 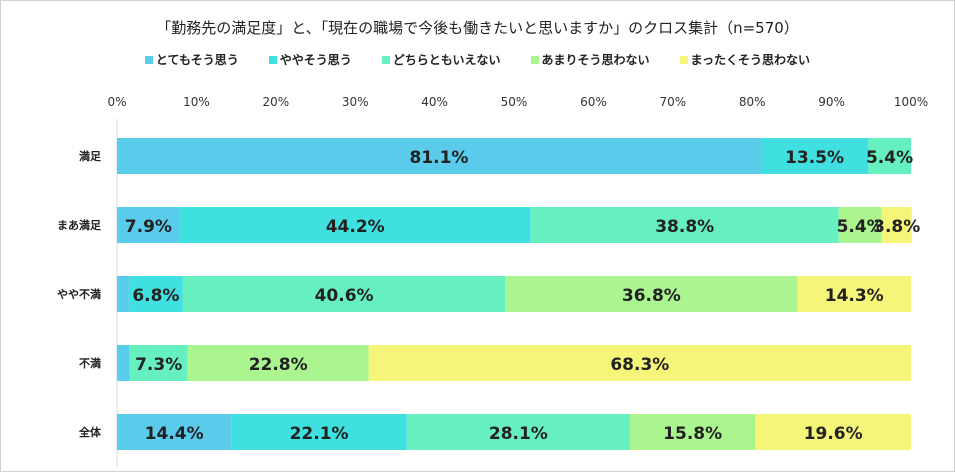 What do you see at coordinates (752, 102) in the screenshot?
I see `x-tick-label: 80%` at bounding box center [752, 102].